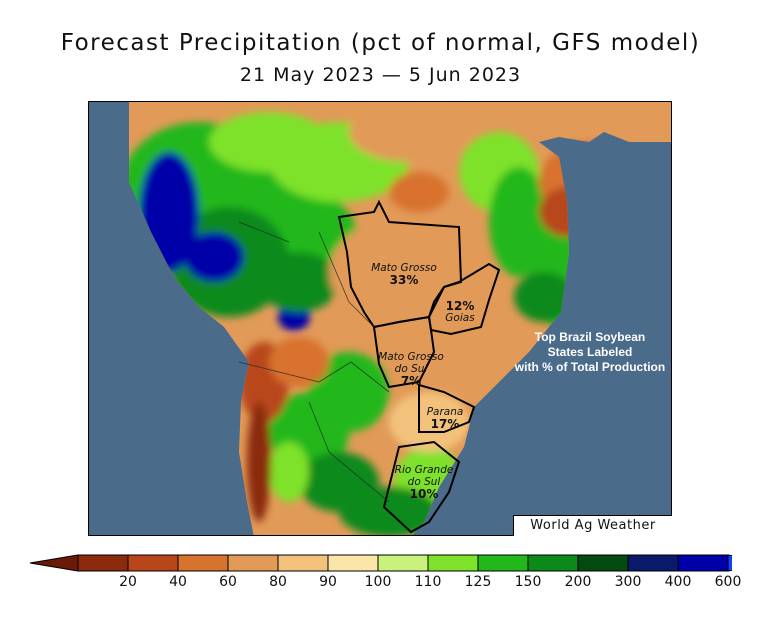 The image size is (761, 624). I want to click on outline-mato-grosso-do-sul, so click(404, 352).